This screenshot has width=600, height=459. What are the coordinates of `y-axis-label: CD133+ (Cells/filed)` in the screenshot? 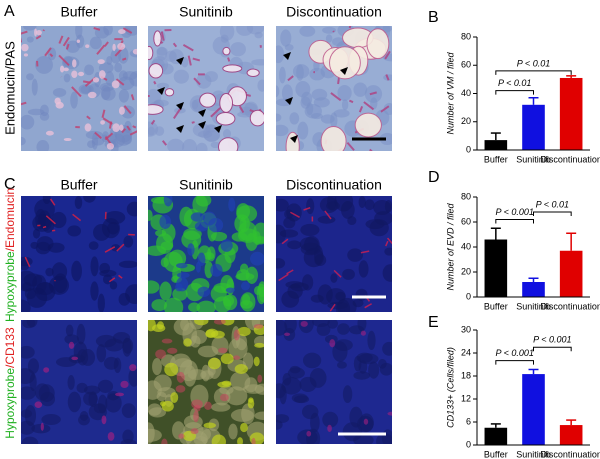 It's located at (450, 387).